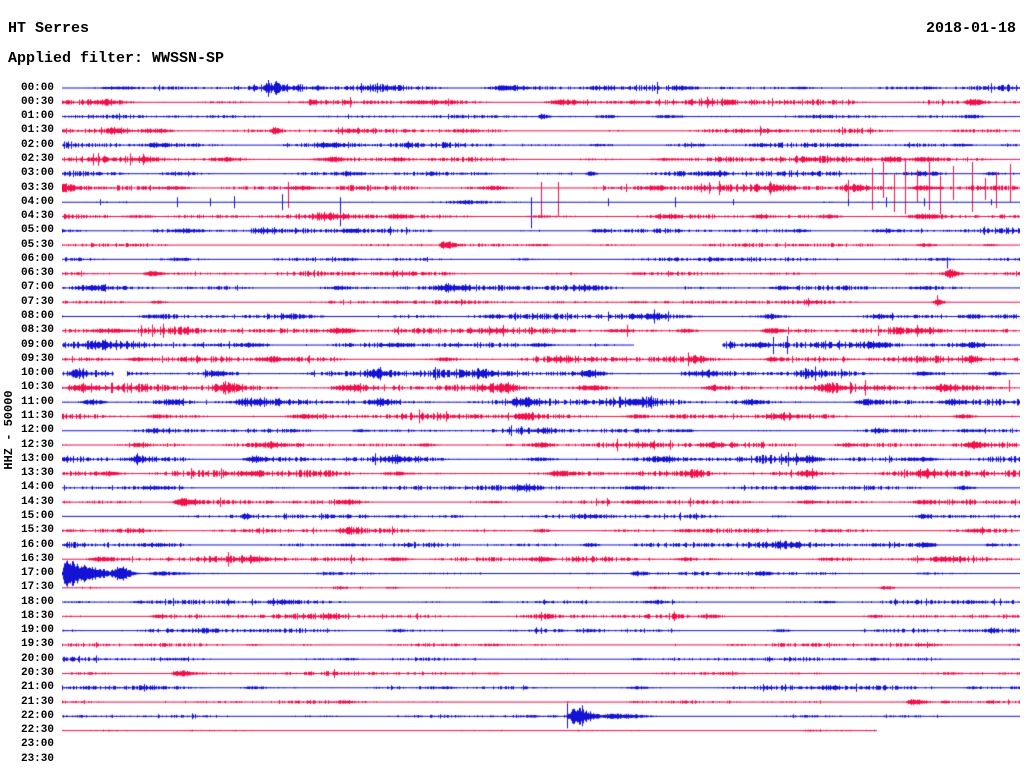 The height and width of the screenshot is (780, 1024). I want to click on time-label: 12:00, so click(37, 430).